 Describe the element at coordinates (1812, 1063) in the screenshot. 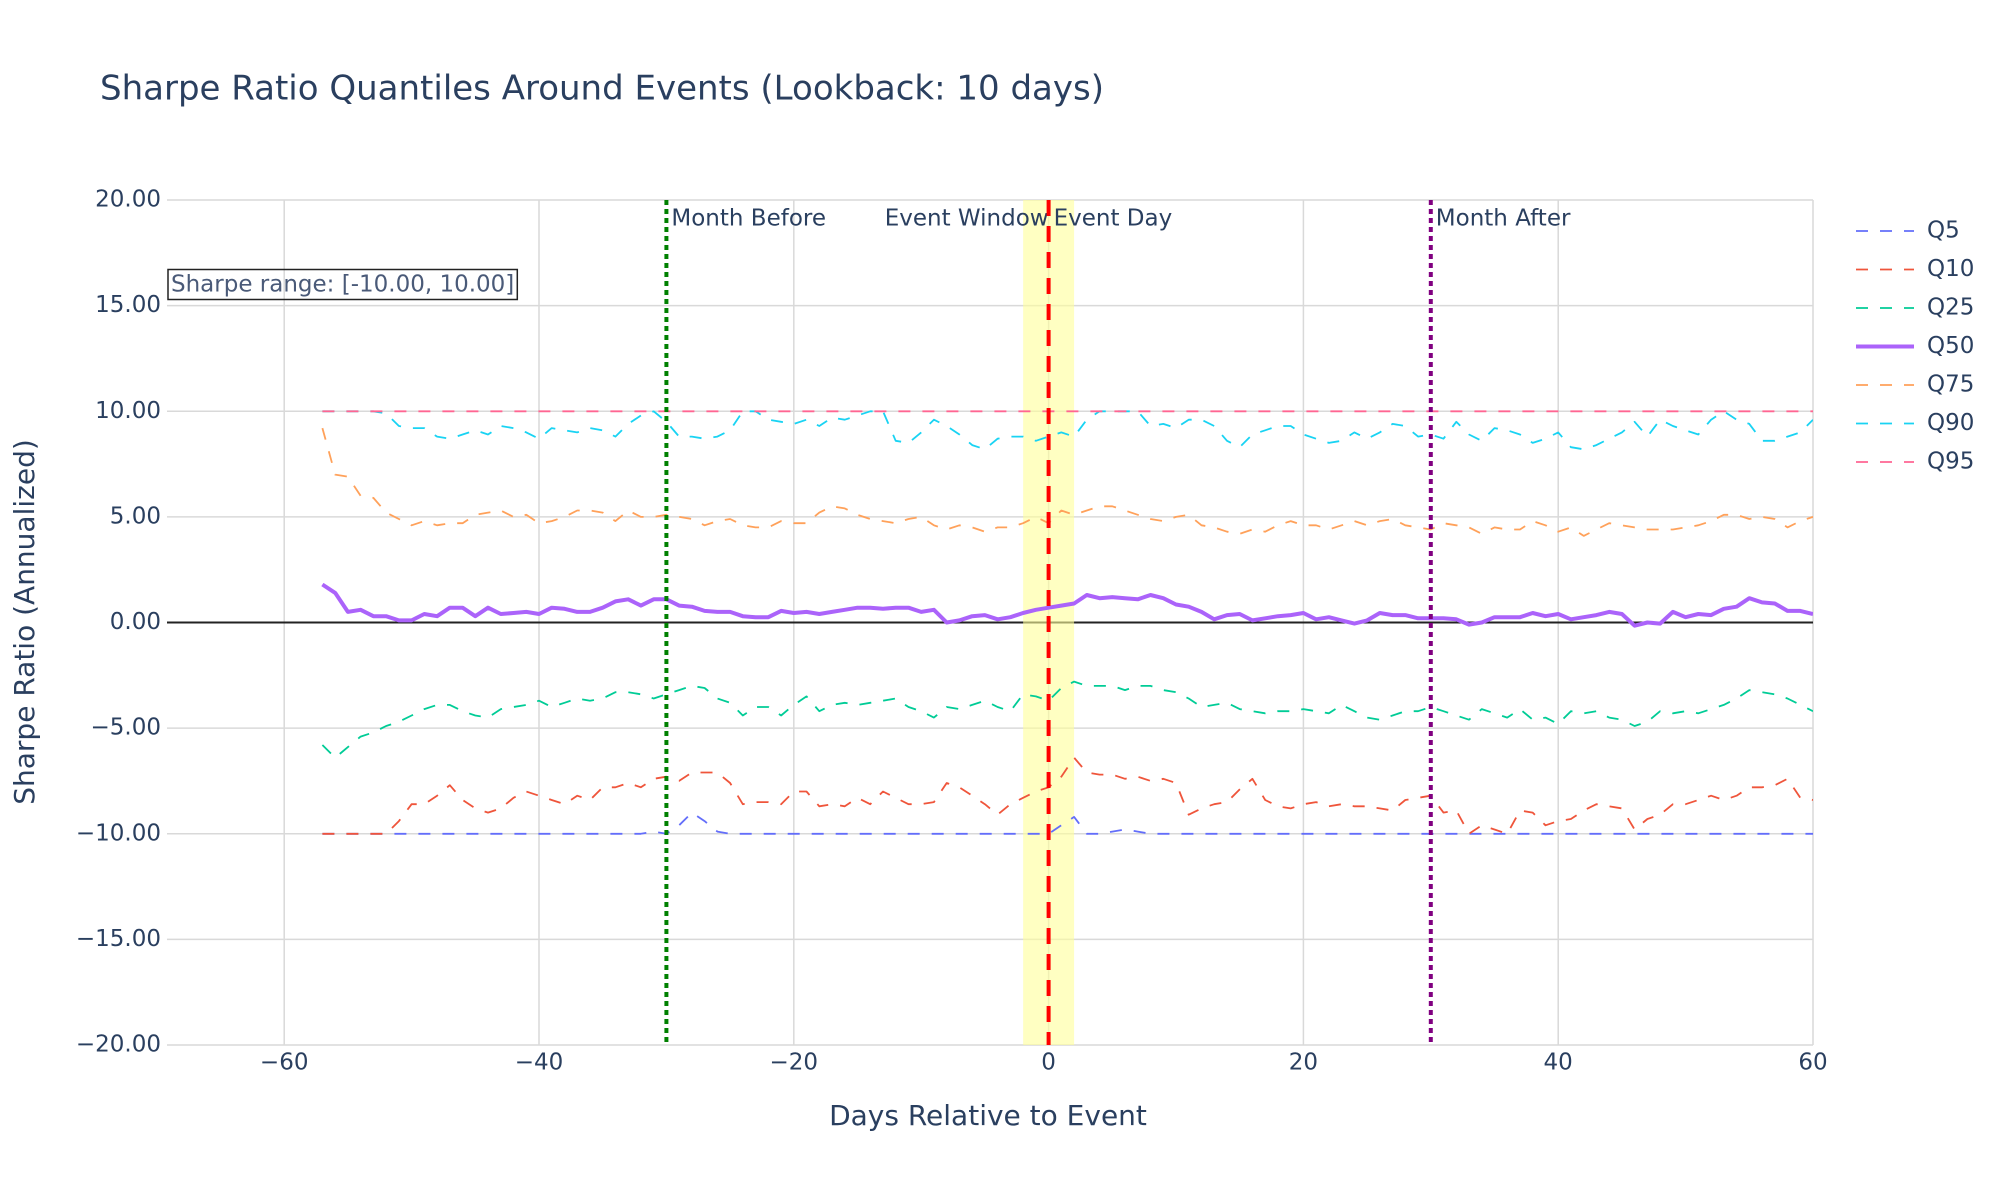

I see `x-tick-label: 60` at that location.